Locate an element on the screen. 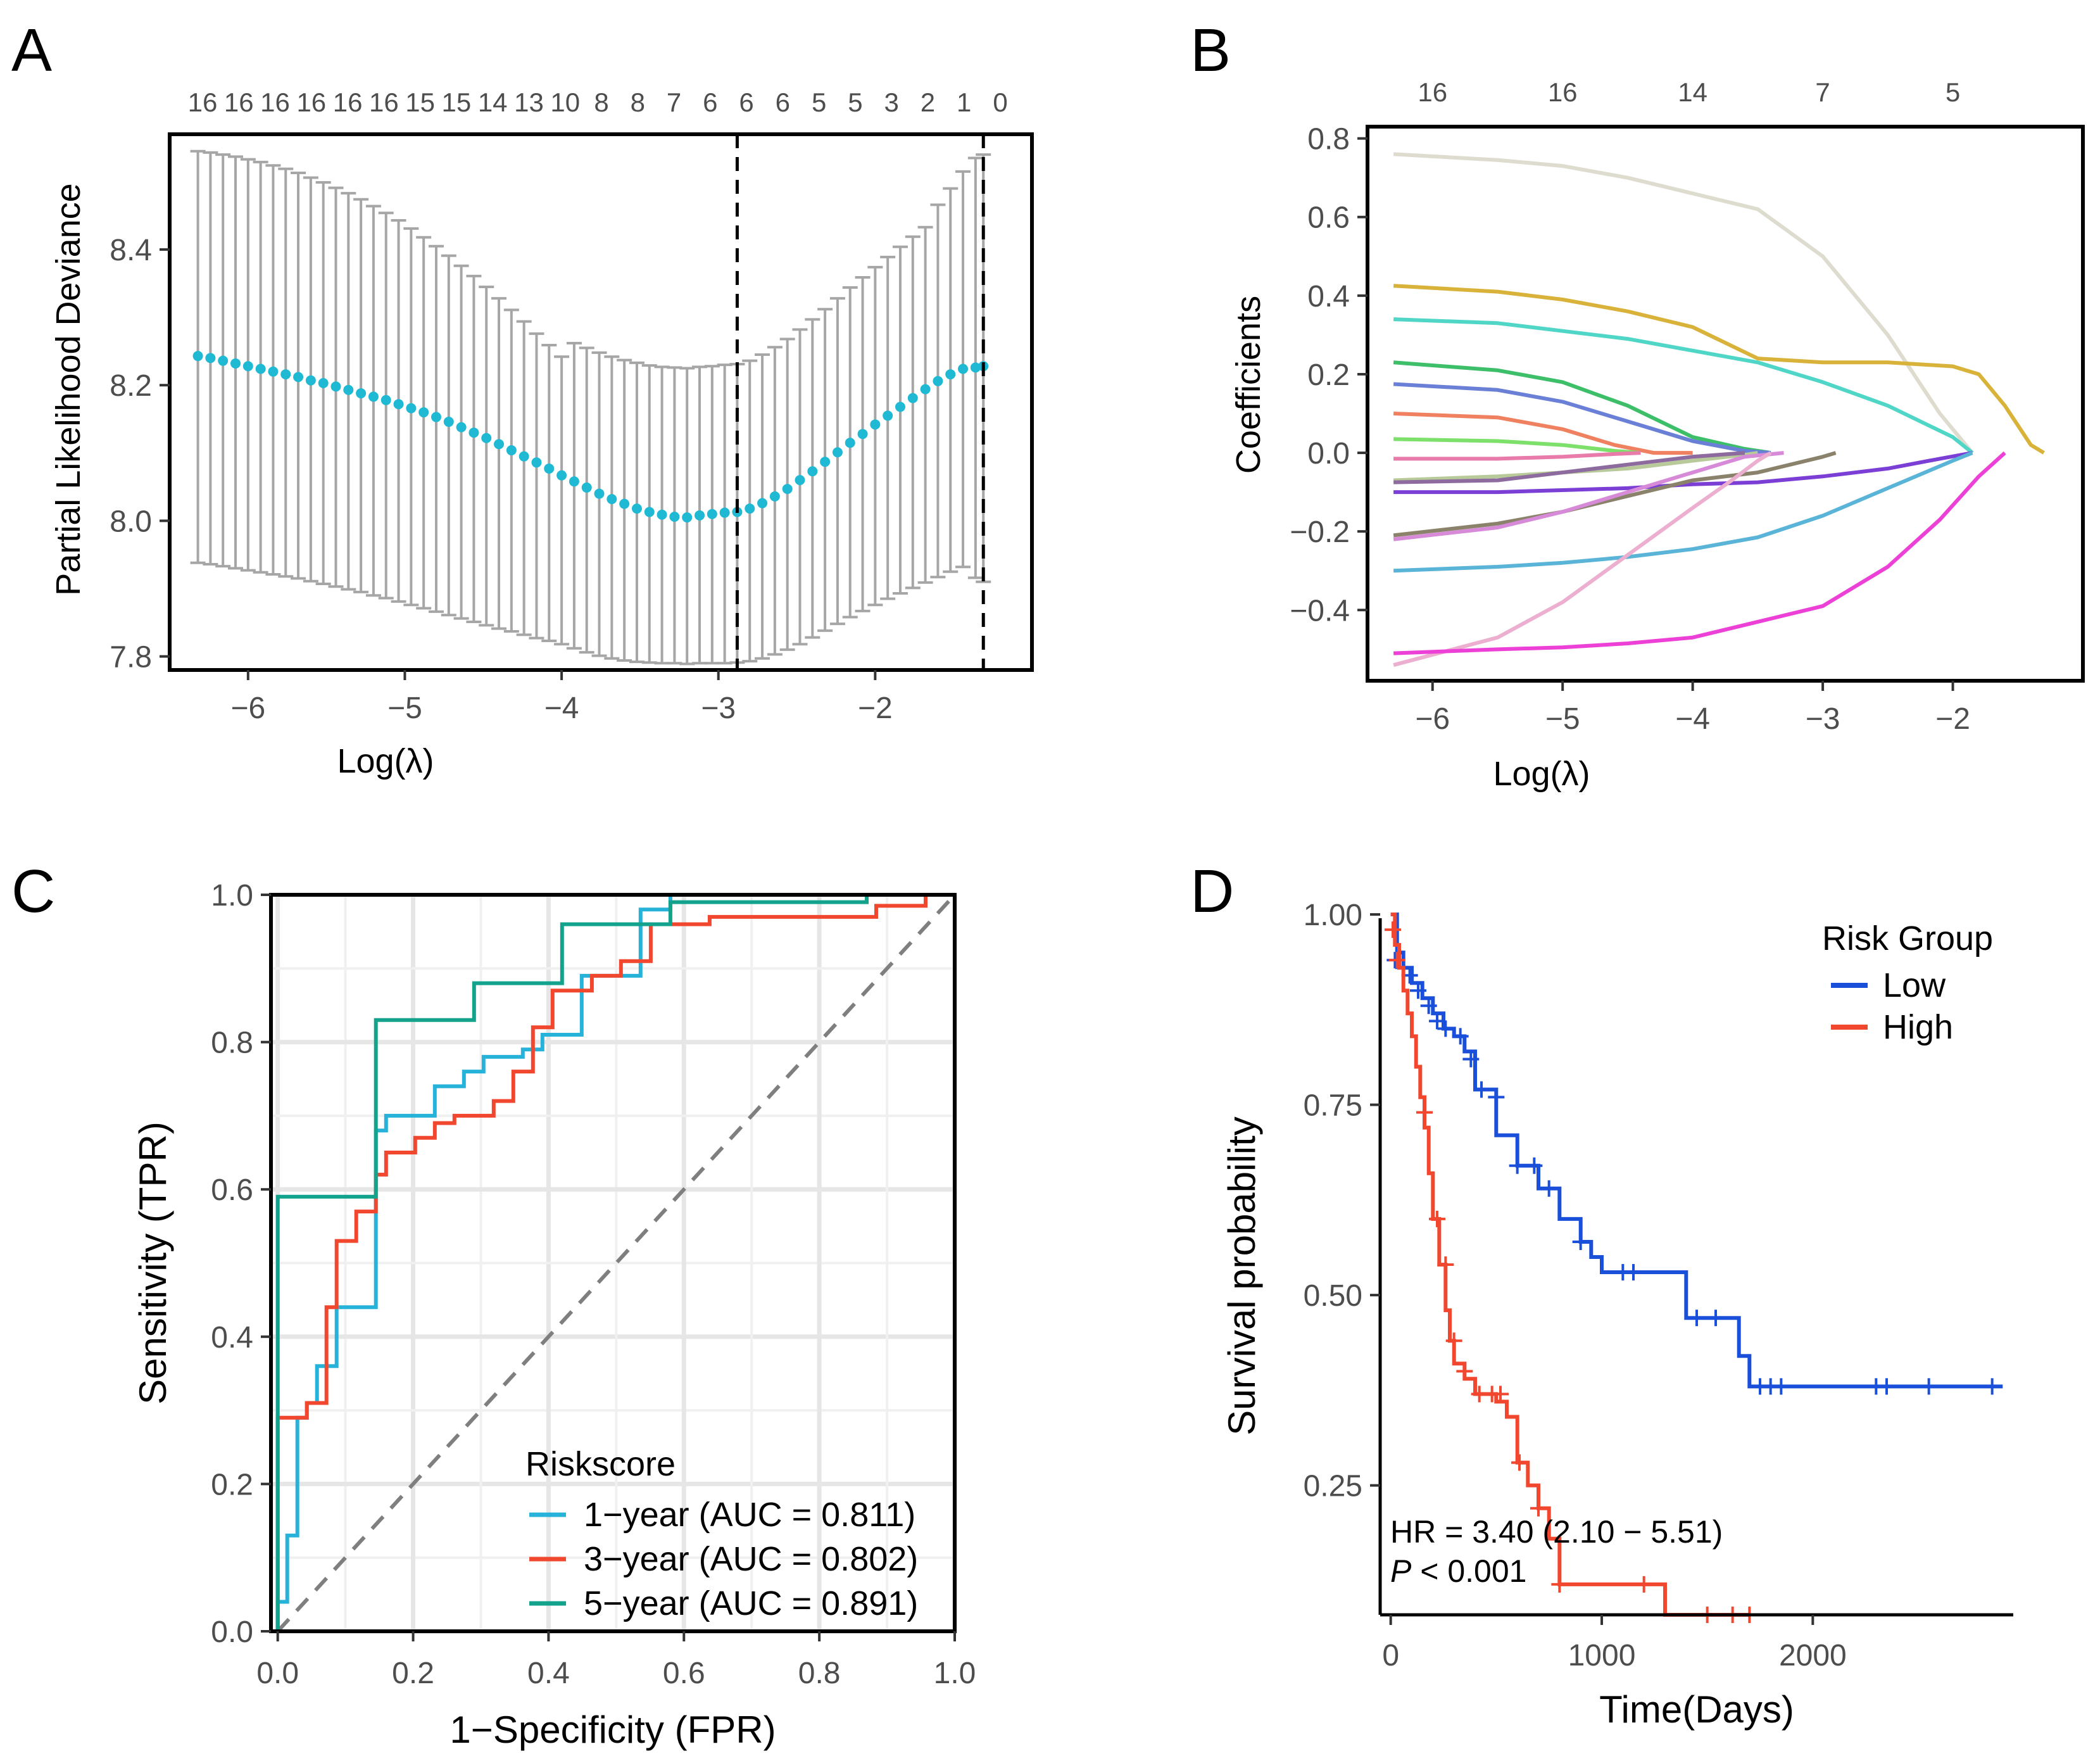  panel-d-x-ticks: 0 1000 2000 is located at coordinates (1614, 1643).